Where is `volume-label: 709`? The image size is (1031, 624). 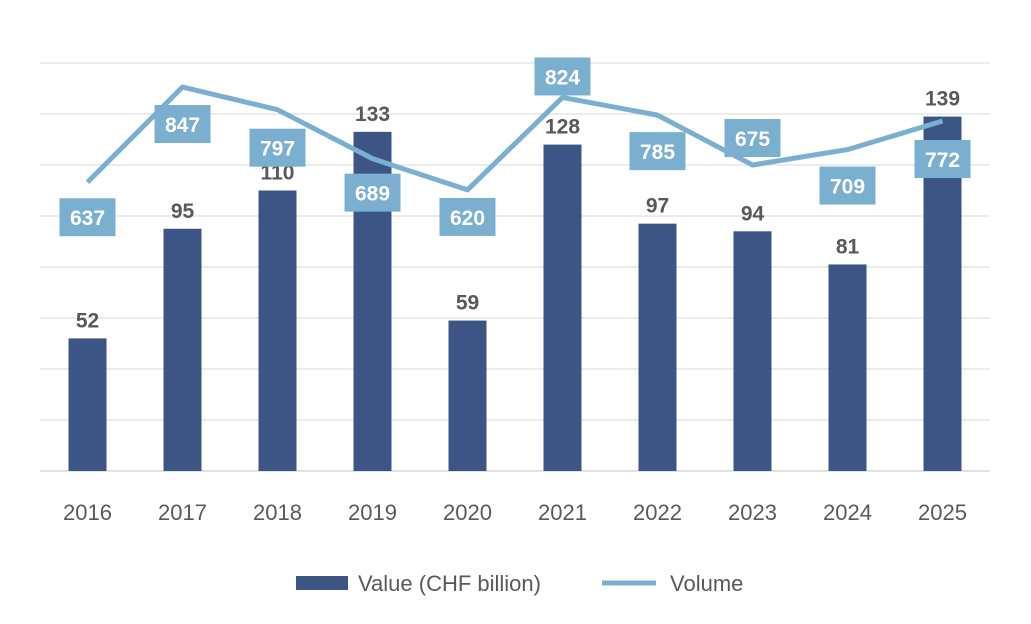 volume-label: 709 is located at coordinates (847, 187).